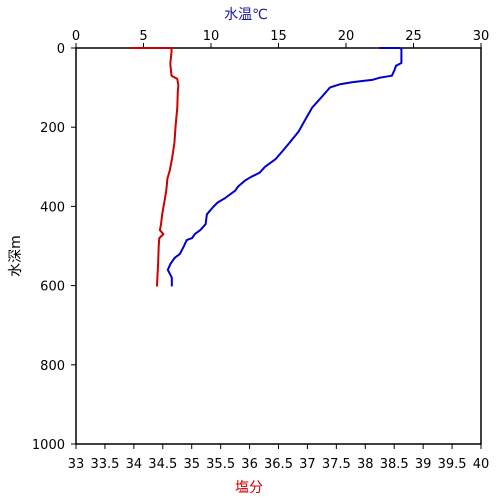 This screenshot has height=500, width=500. What do you see at coordinates (365, 464) in the screenshot?
I see `bottom-x-tick-label: 38` at bounding box center [365, 464].